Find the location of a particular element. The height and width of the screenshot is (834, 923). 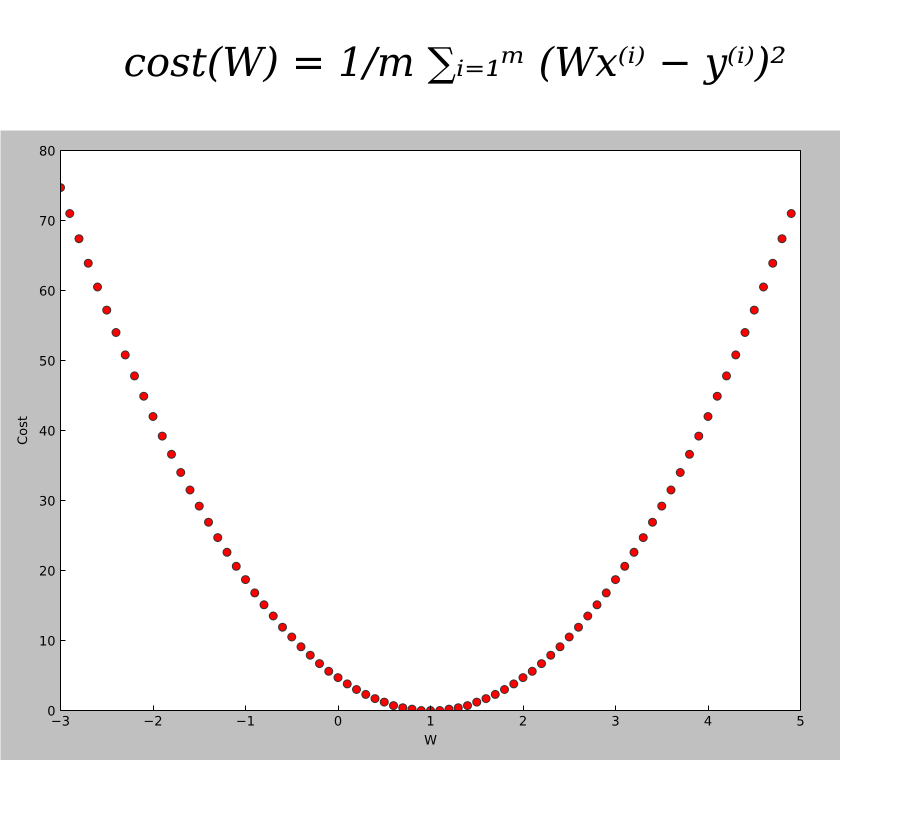

y-tick-label: 30 is located at coordinates (47, 502).